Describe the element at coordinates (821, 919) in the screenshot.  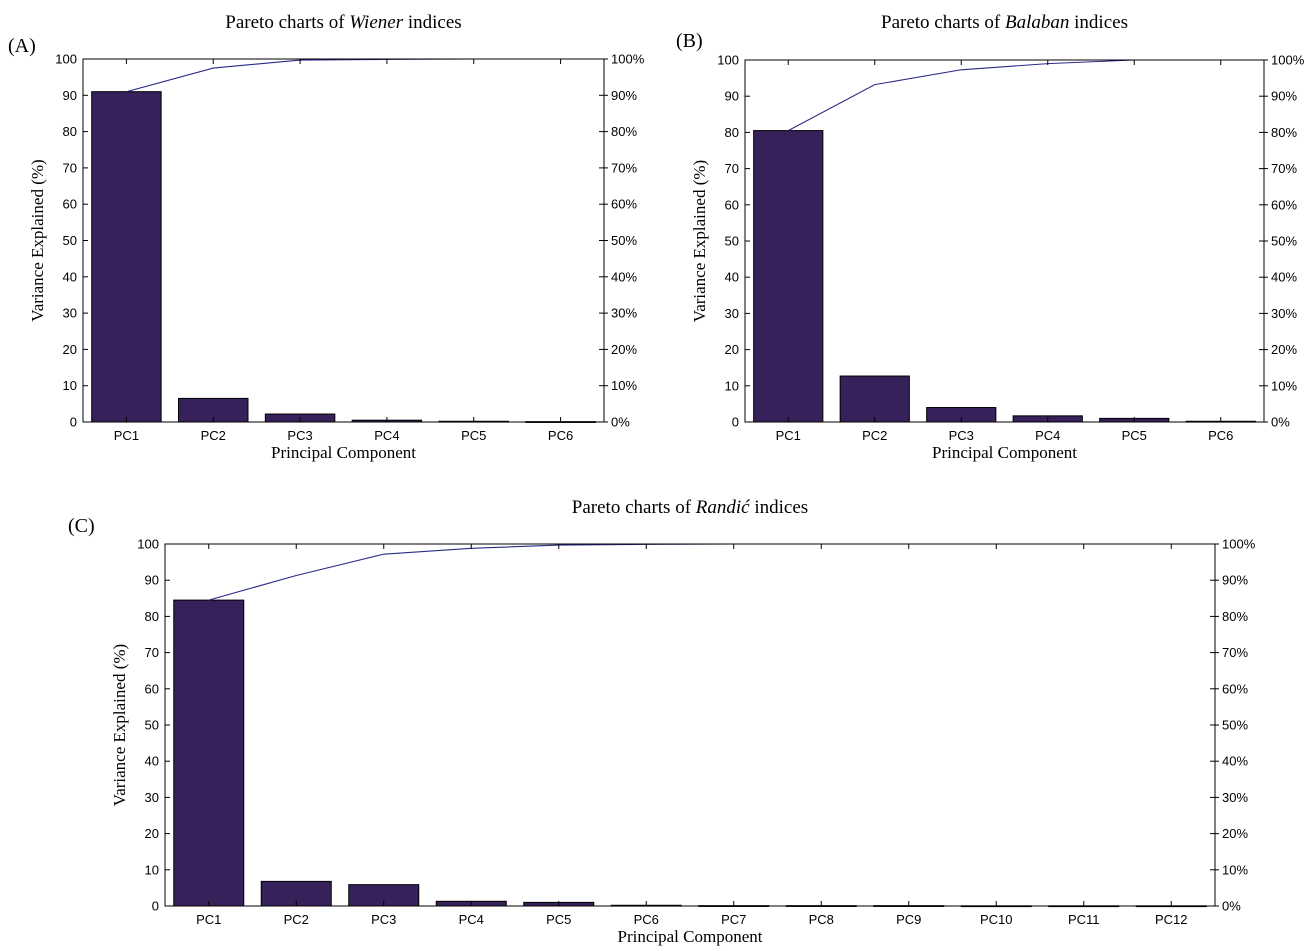
I see `x-tick-label: PC8` at that location.